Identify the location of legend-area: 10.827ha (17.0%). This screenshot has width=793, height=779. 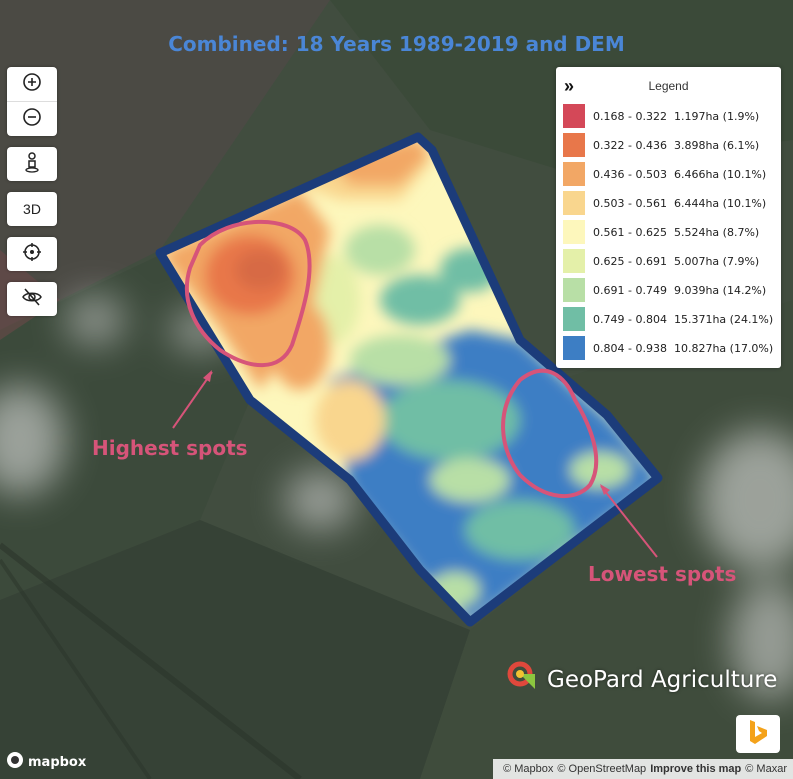
(723, 348).